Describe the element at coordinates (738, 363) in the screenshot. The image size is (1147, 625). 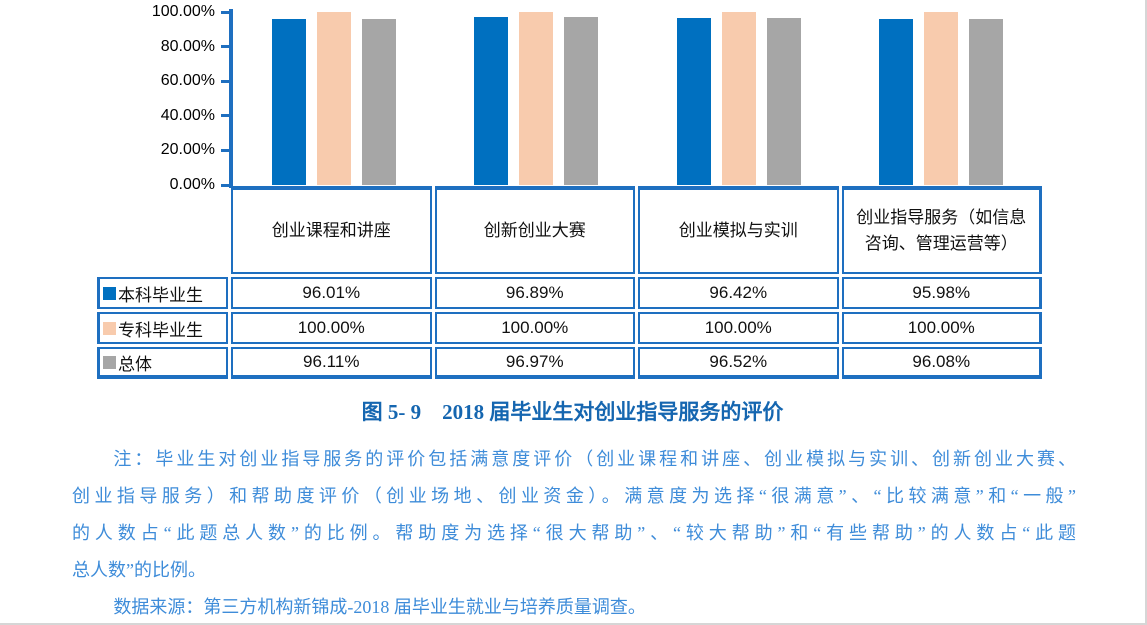
I see `value-cell: 96.52%` at that location.